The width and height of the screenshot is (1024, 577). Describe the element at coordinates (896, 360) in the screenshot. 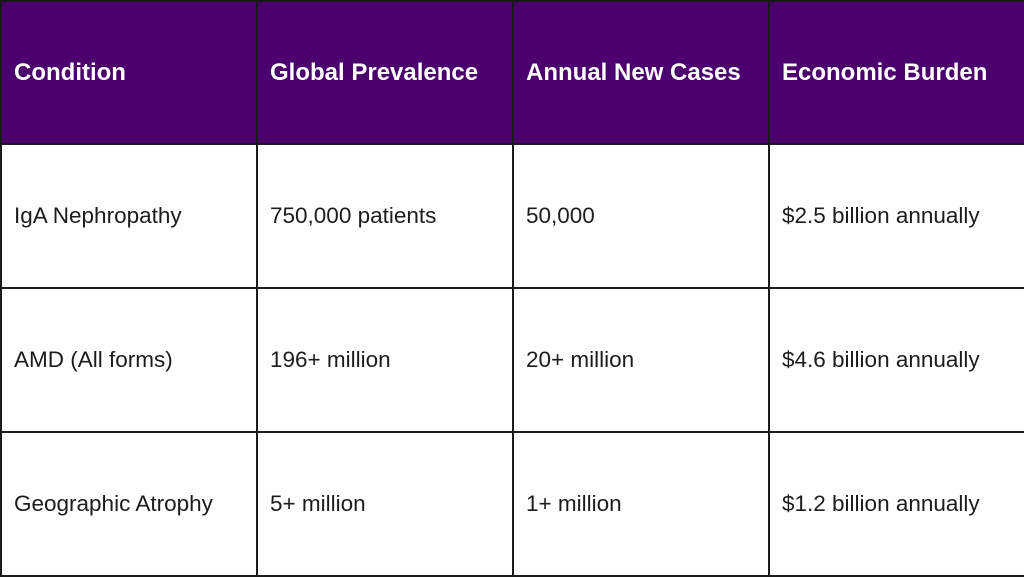

I see `cell-economic-burden: $4.6 billion annually` at that location.